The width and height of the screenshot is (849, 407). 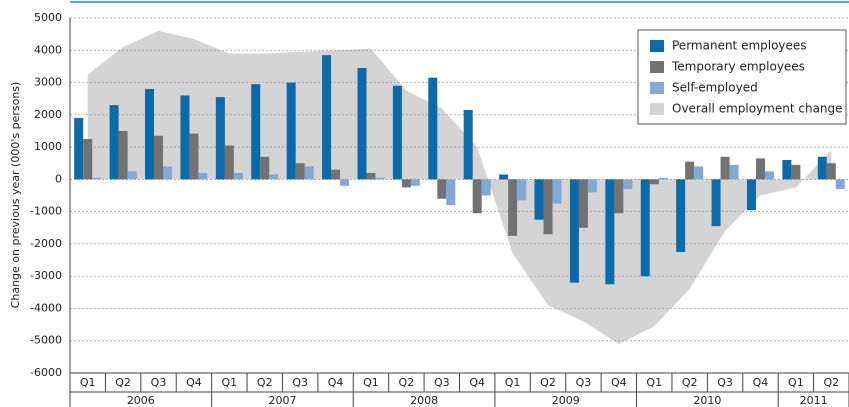 What do you see at coordinates (141, 400) in the screenshot?
I see `year-label: 2006` at bounding box center [141, 400].